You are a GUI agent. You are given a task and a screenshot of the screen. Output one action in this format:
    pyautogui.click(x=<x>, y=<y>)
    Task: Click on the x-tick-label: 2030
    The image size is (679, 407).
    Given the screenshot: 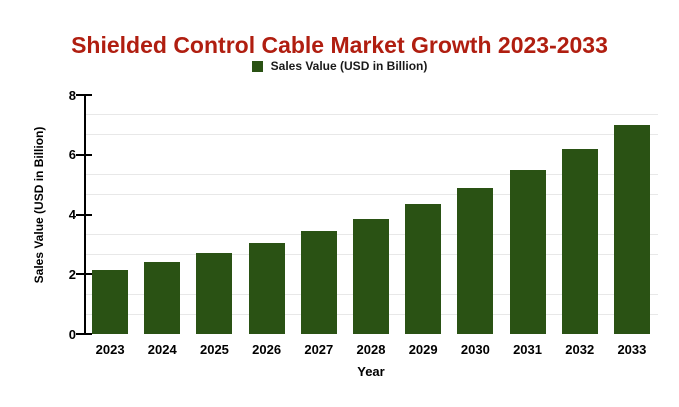 What is the action you would take?
    pyautogui.click(x=475, y=349)
    